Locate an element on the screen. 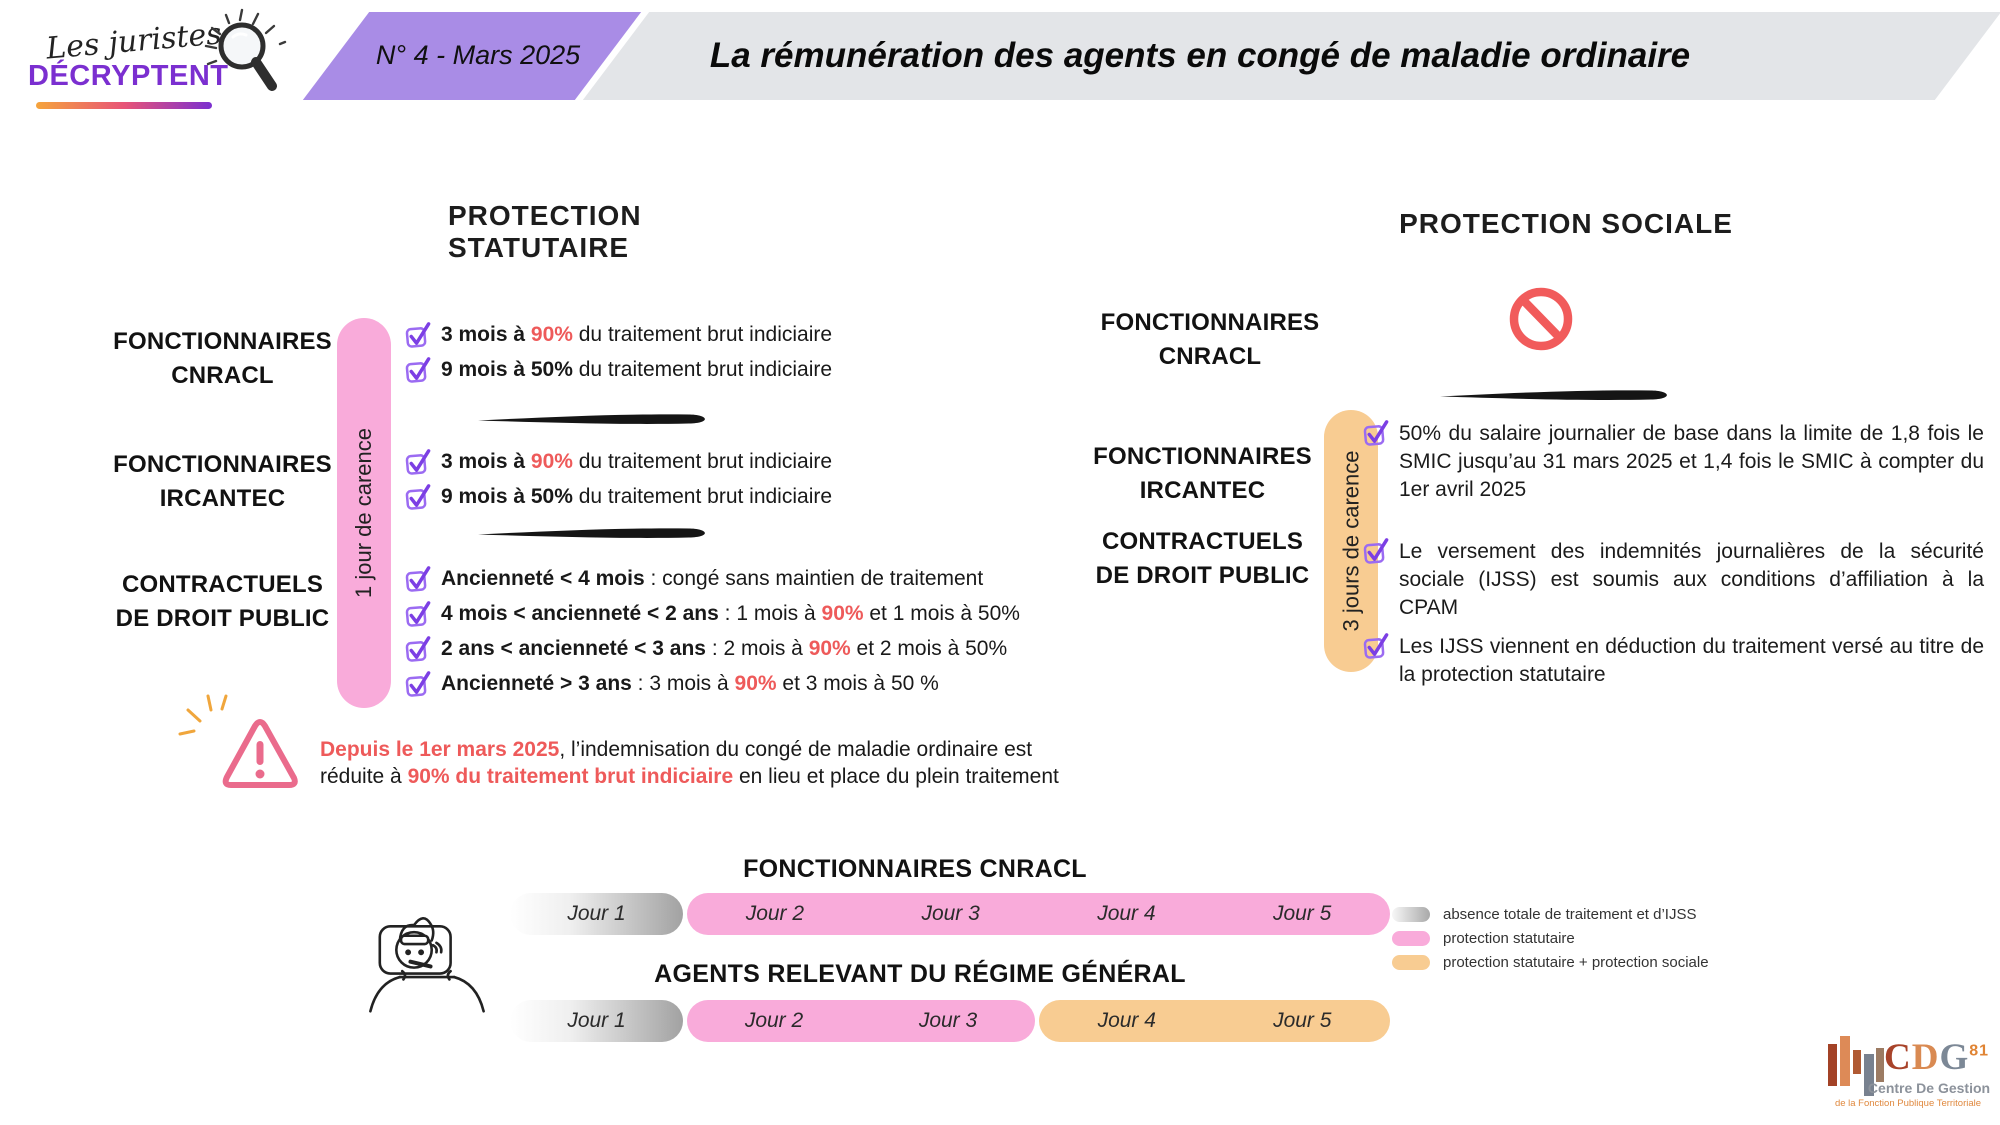 This screenshot has width=2000, height=1125. no-entry-icon is located at coordinates (1541, 319).